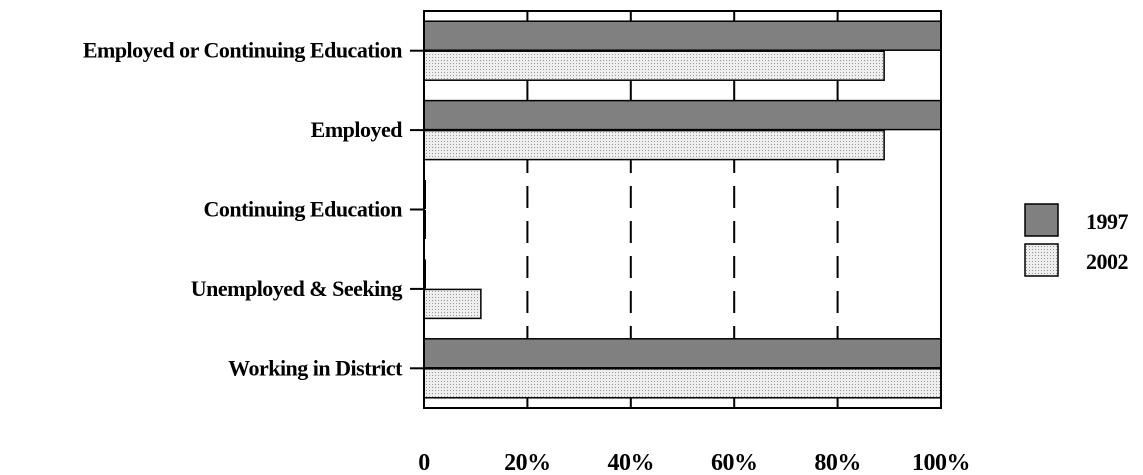  I want to click on x-tick-label: 40%, so click(631, 462).